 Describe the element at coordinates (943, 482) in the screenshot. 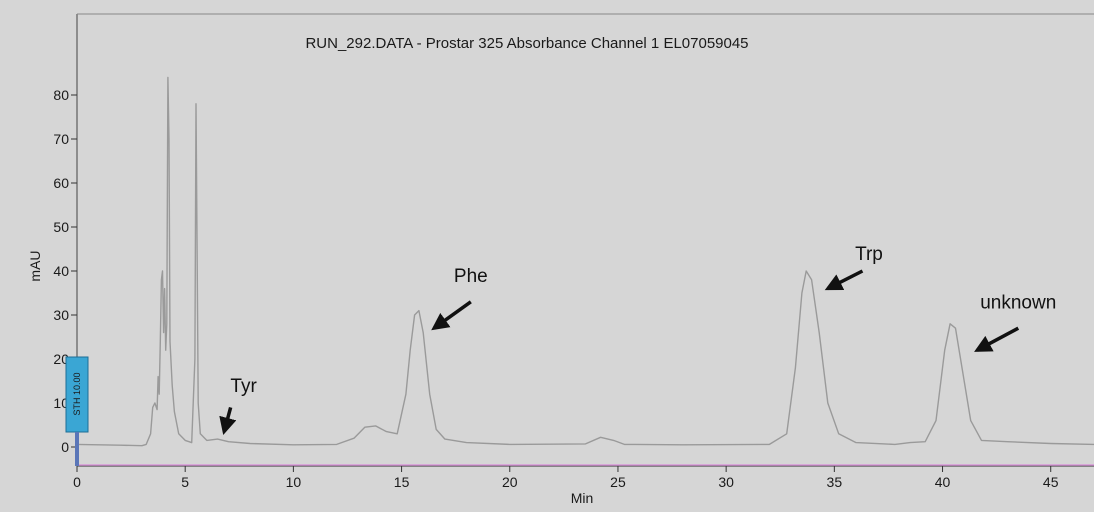

I see `x-tick-label: 40` at that location.